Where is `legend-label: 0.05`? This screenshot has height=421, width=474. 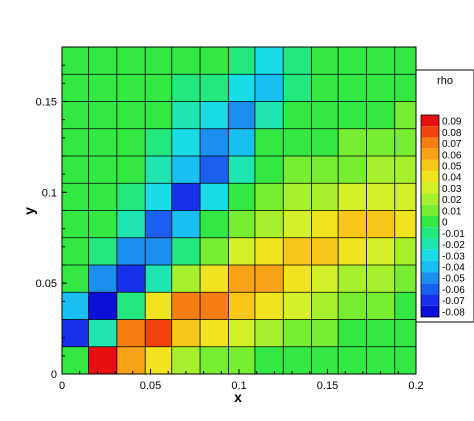
legend-label: 0.05 is located at coordinates (452, 167).